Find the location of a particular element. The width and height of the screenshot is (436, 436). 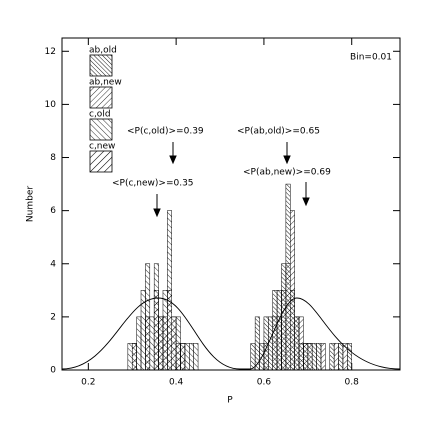

arrows is located at coordinates (231, 180).